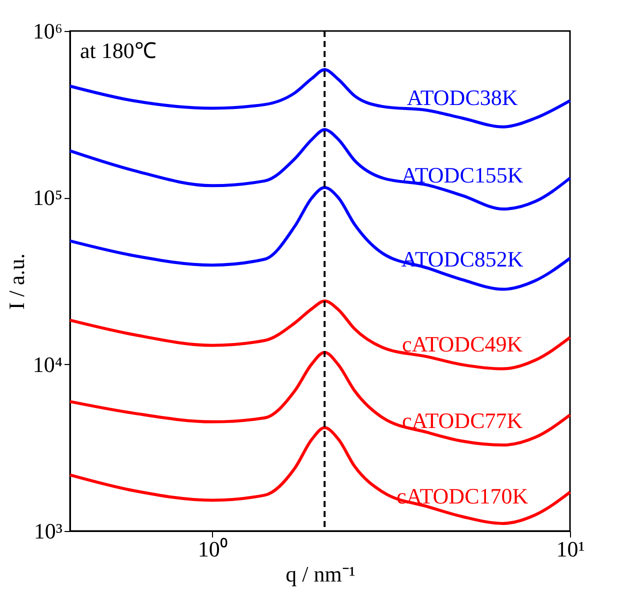 The image size is (627, 606). I want to click on series-label: ATODC852K, so click(462, 259).